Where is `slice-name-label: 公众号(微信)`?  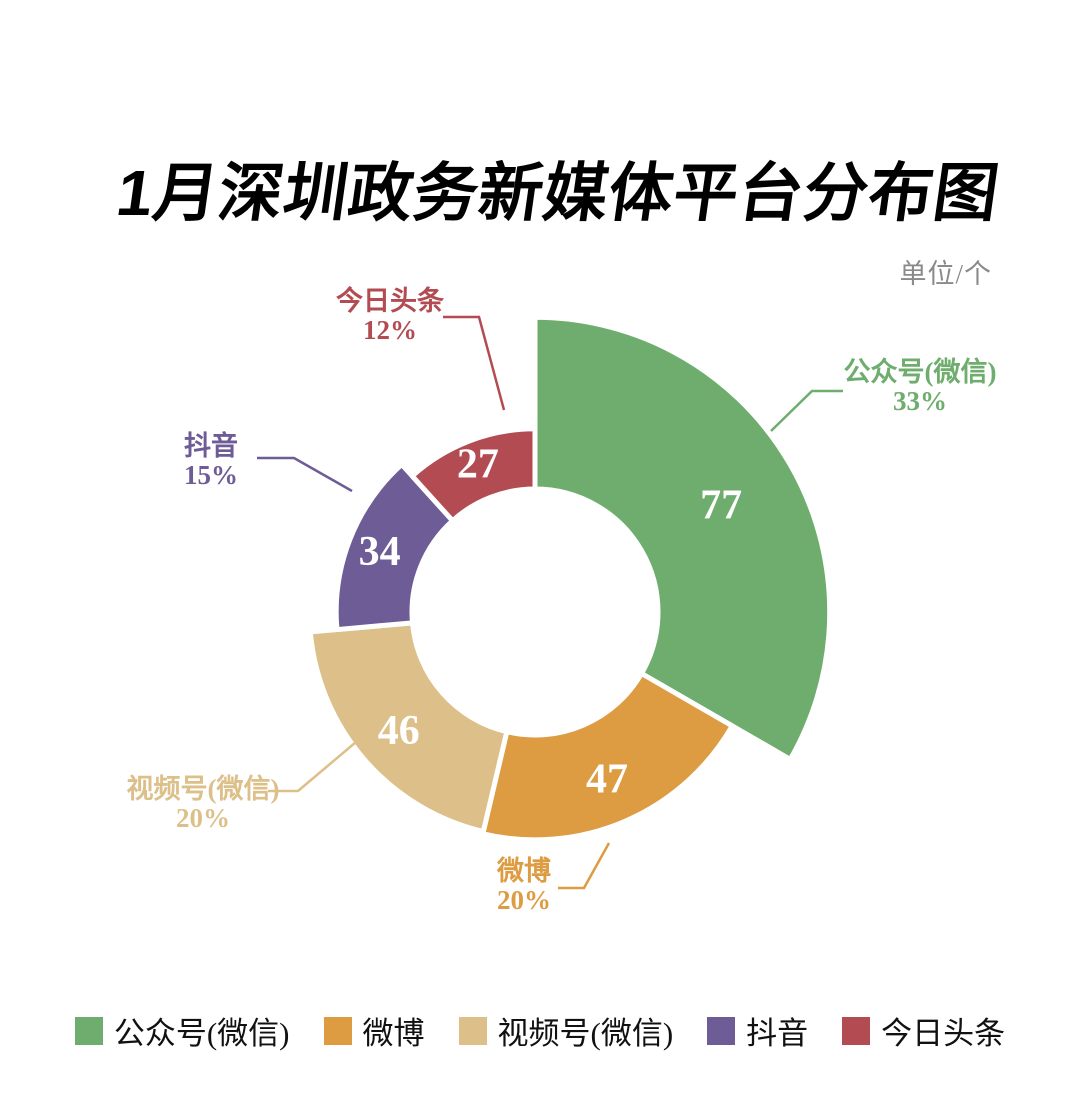 slice-name-label: 公众号(微信) is located at coordinates (920, 372).